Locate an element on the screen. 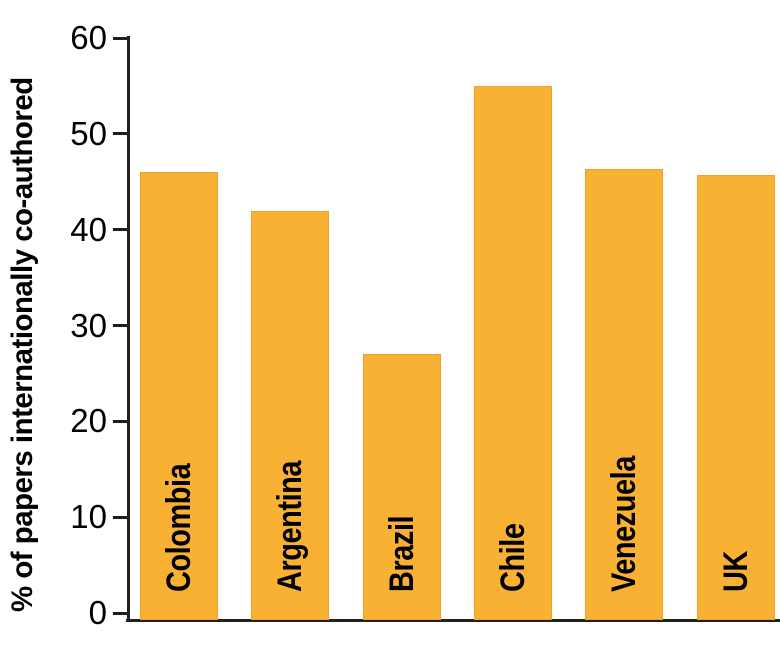 The height and width of the screenshot is (656, 780). bar-uk is located at coordinates (735, 397).